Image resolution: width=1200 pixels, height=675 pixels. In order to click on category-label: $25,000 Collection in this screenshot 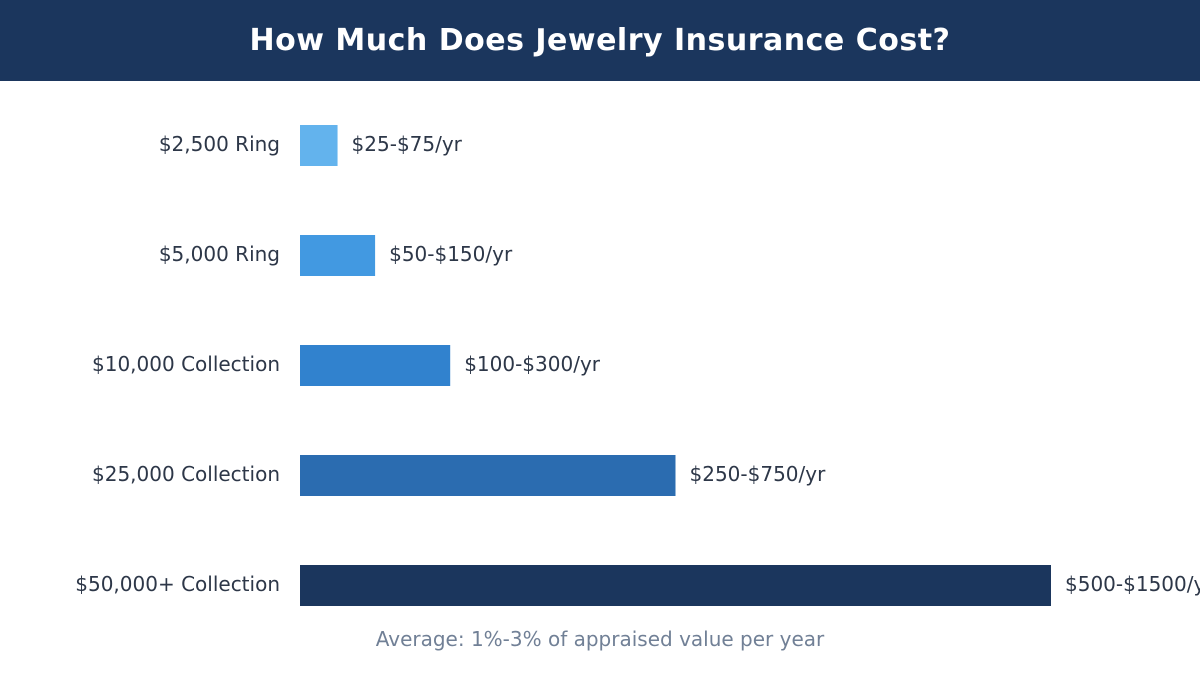, I will do `click(186, 474)`.